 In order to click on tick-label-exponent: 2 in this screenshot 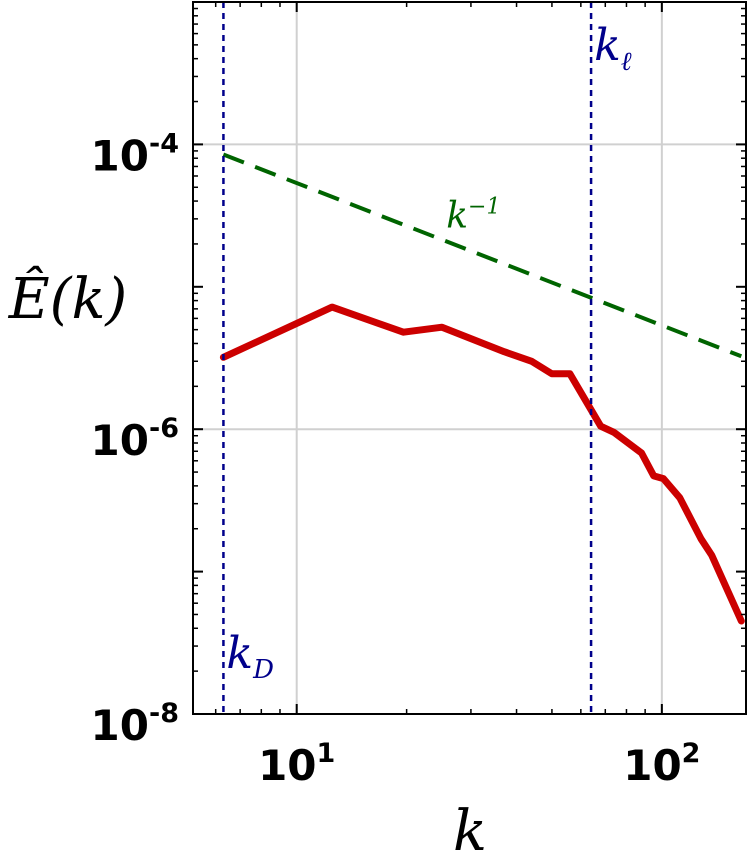, I will do `click(691, 753)`.